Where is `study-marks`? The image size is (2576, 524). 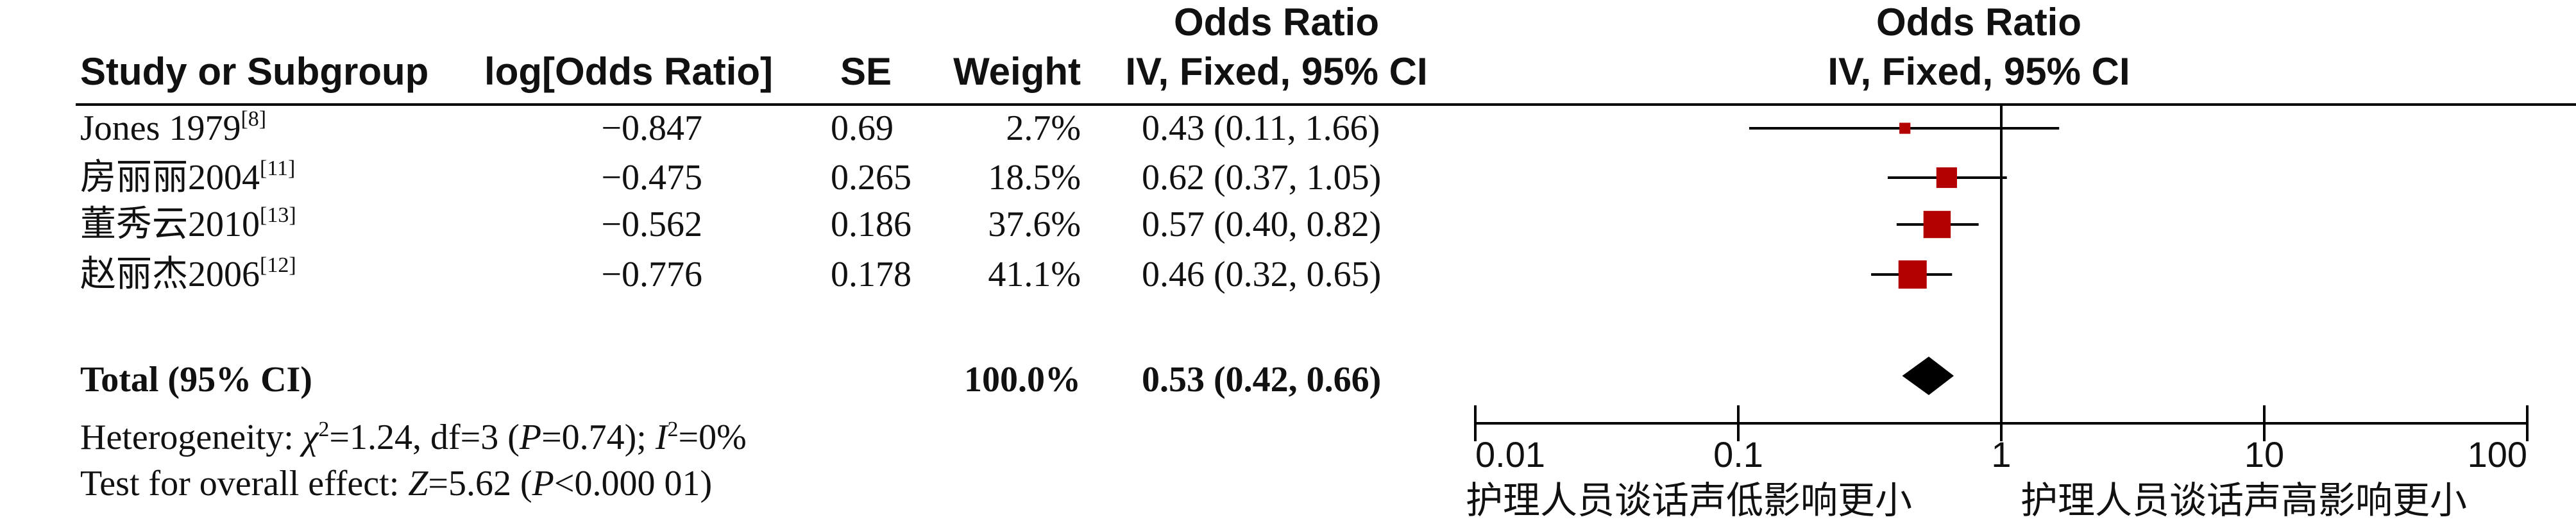
study-marks is located at coordinates (1904, 206).